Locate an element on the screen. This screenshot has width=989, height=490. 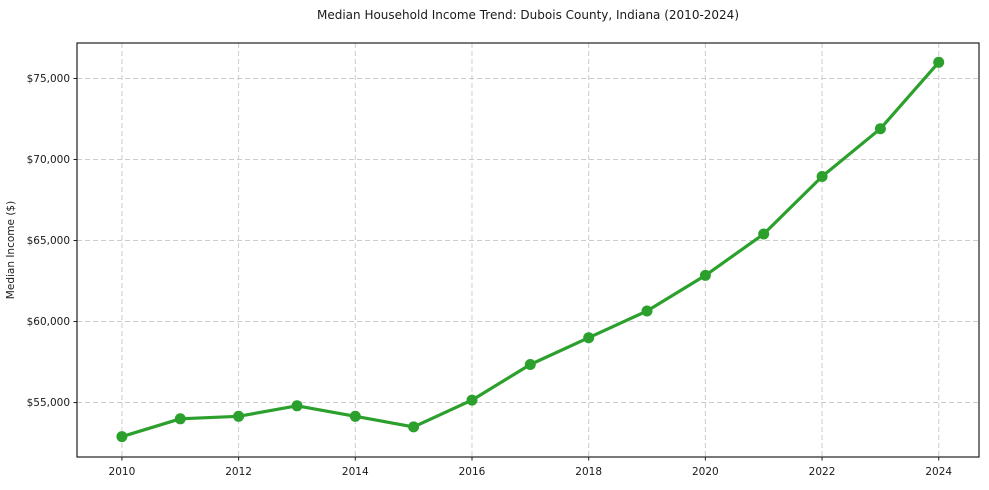
data-point-2011 is located at coordinates (180, 419).